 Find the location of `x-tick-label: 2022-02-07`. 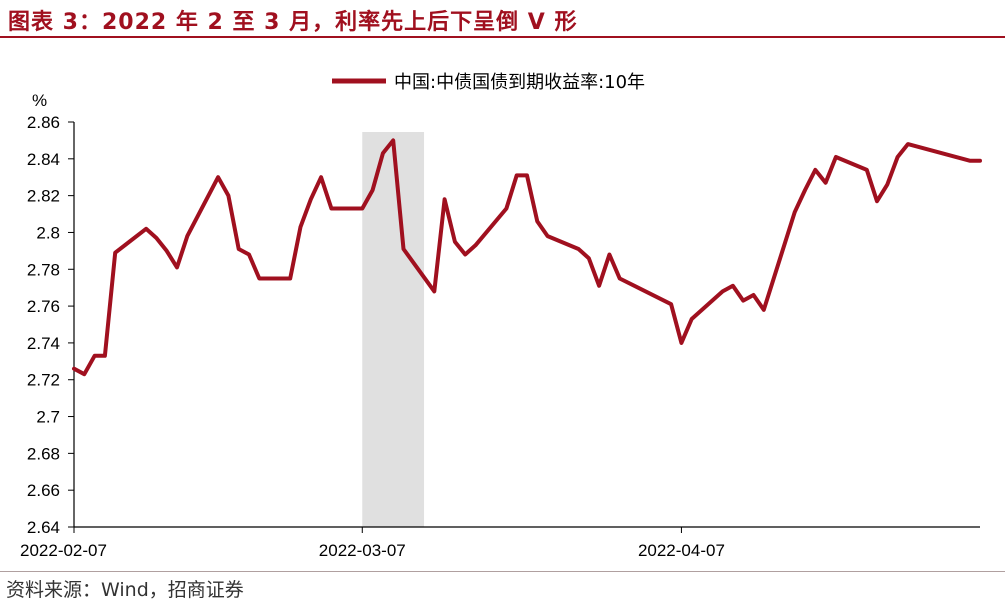

x-tick-label: 2022-02-07 is located at coordinates (63, 550).